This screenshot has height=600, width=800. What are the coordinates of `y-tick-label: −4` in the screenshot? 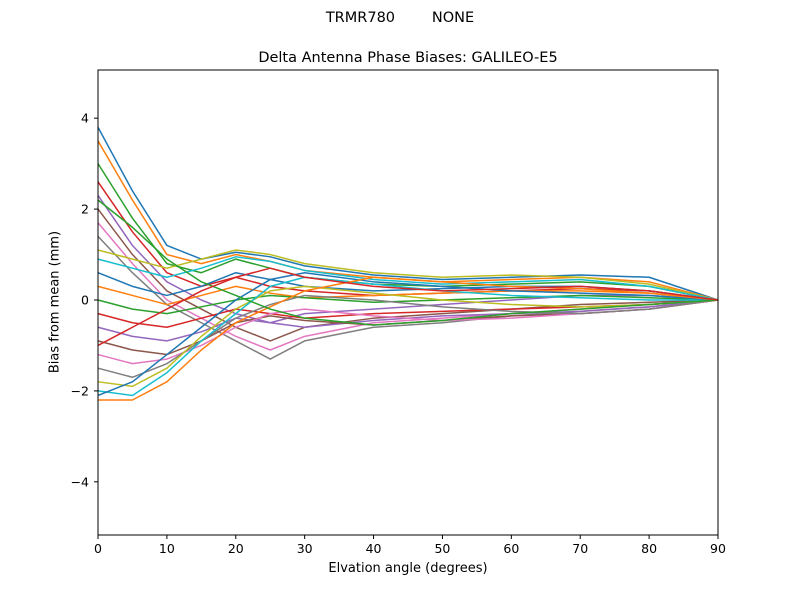 It's located at (80, 481).